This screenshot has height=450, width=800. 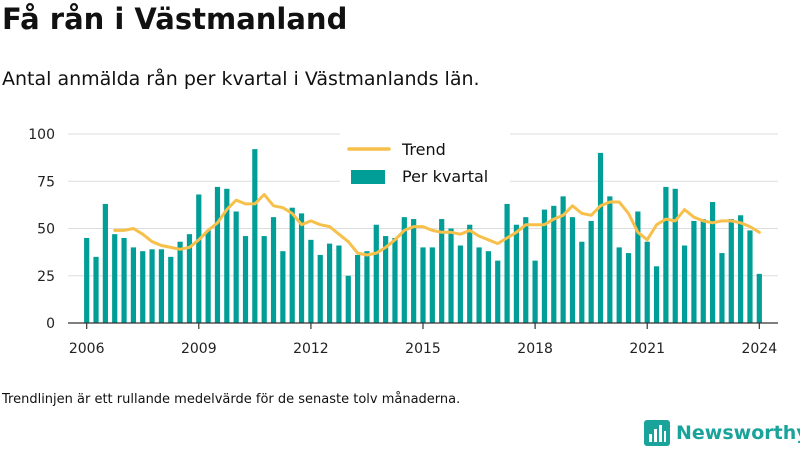 What do you see at coordinates (46, 277) in the screenshot?
I see `y-tick-label: 25` at bounding box center [46, 277].